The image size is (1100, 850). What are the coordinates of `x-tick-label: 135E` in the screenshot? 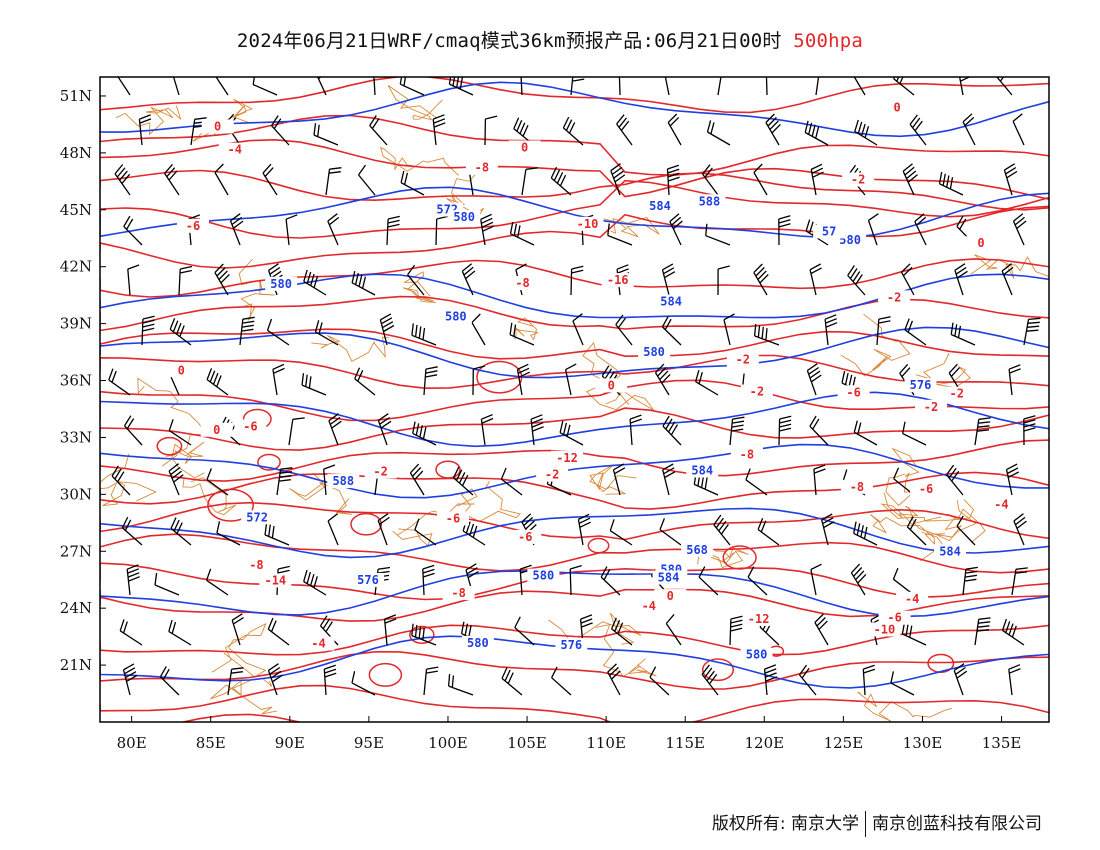 It's located at (1002, 743).